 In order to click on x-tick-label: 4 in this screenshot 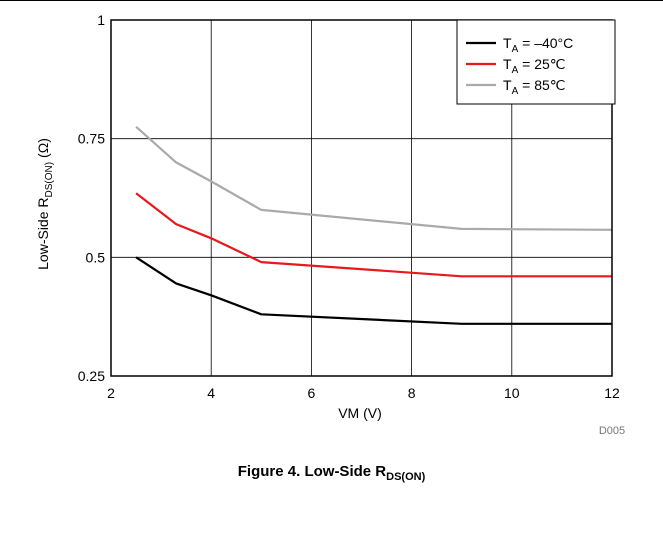, I will do `click(211, 393)`.